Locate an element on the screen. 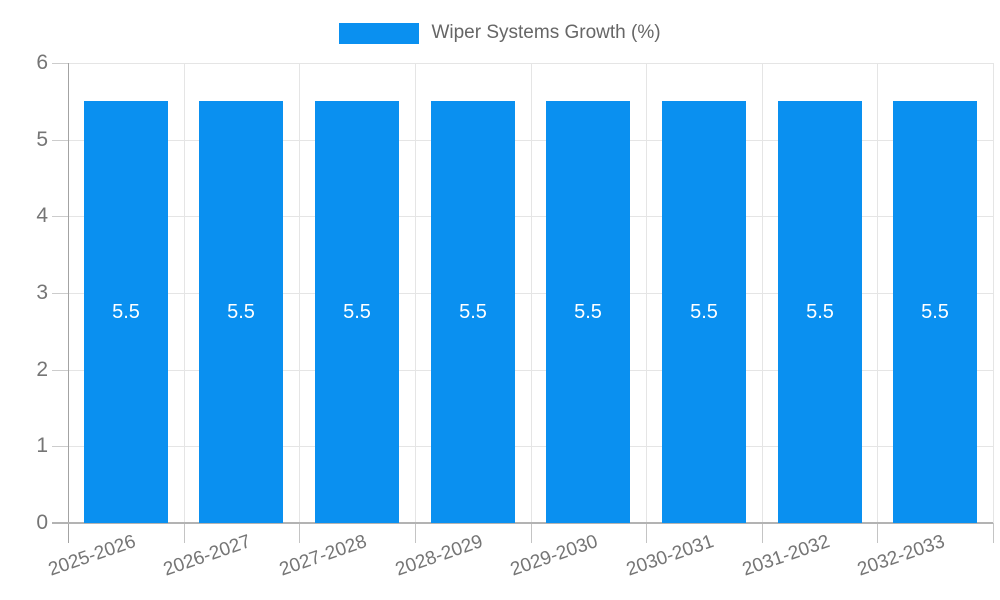 The width and height of the screenshot is (1000, 600). x-axis-line is located at coordinates (522, 523).